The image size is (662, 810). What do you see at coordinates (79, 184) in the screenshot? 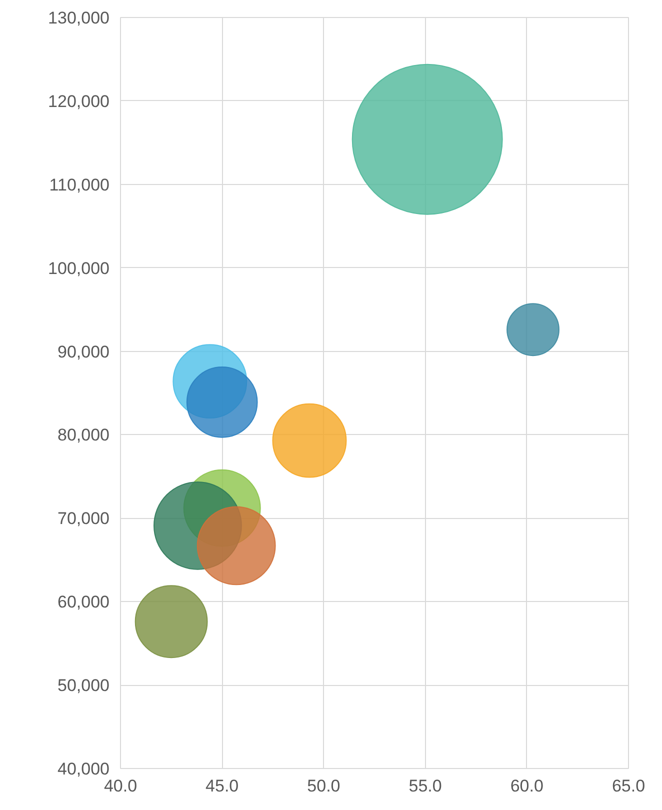
I see `y-tick-label: 110,000` at bounding box center [79, 184].